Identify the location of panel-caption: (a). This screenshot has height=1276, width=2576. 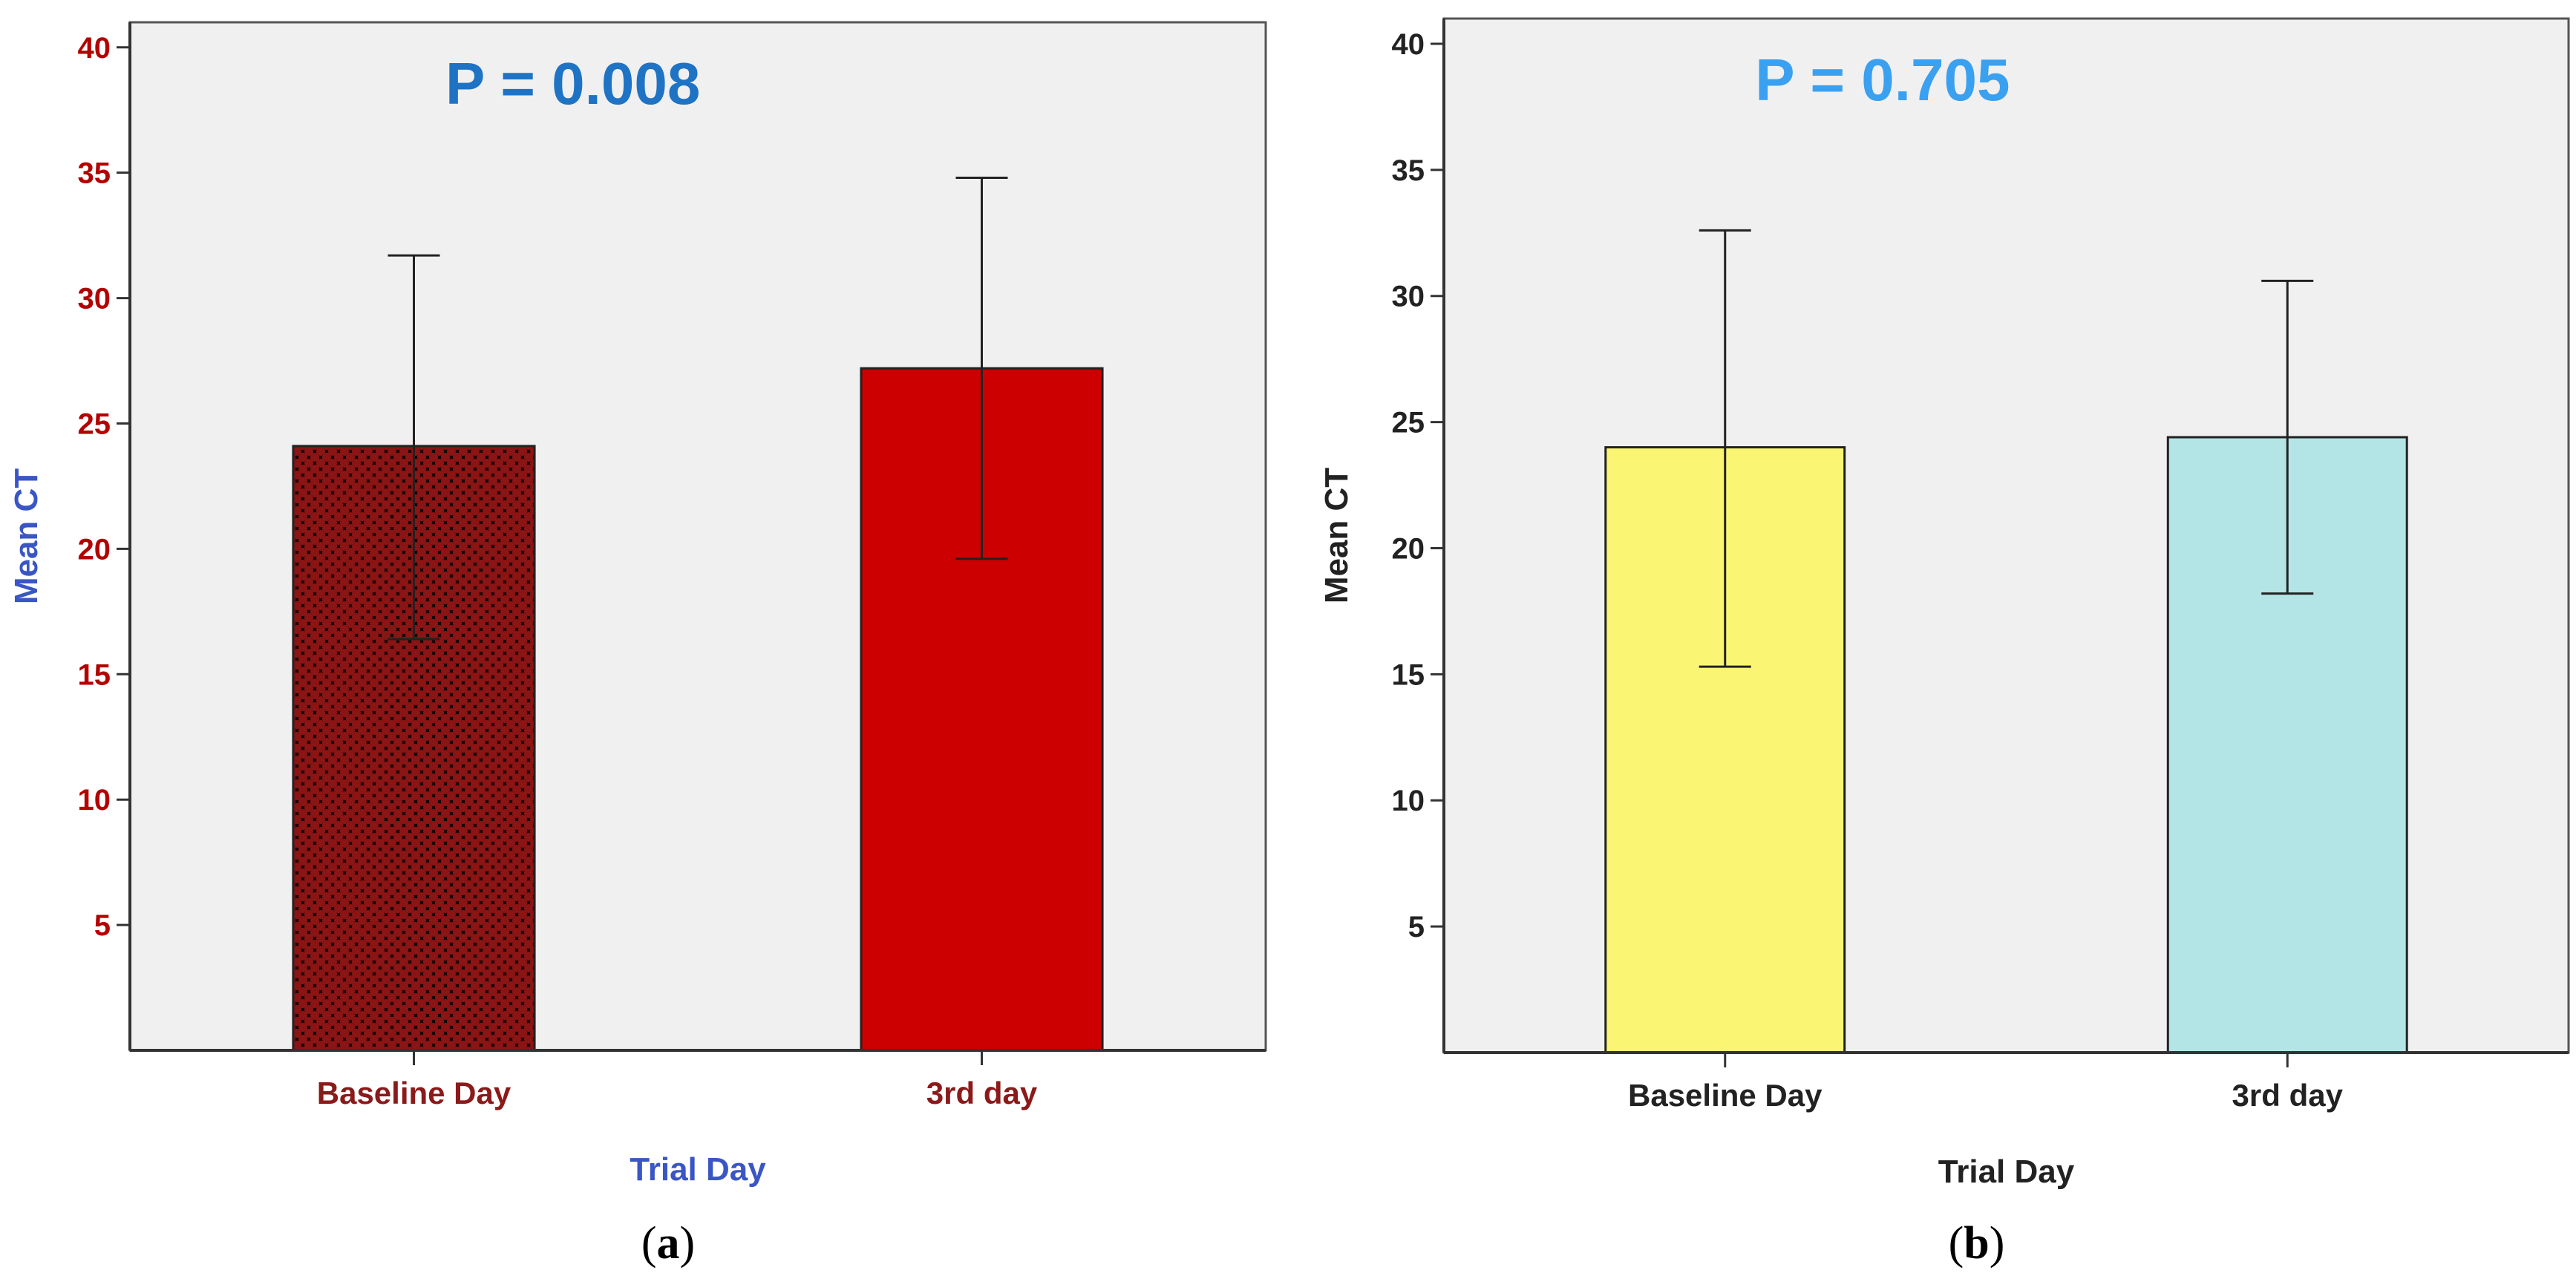
(668, 1243).